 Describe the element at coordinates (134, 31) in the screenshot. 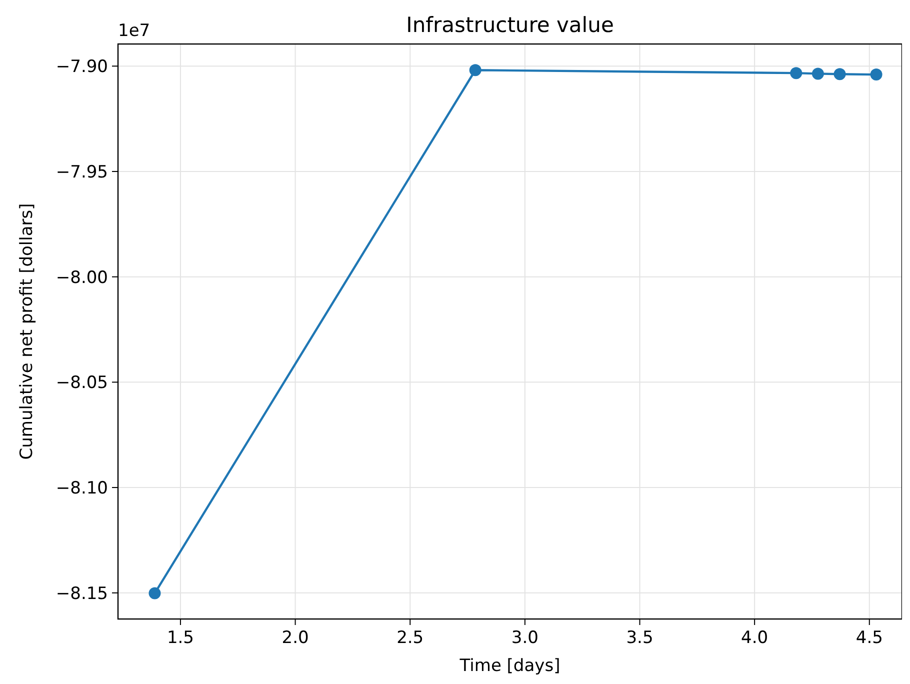

I see `text: 1e7` at that location.